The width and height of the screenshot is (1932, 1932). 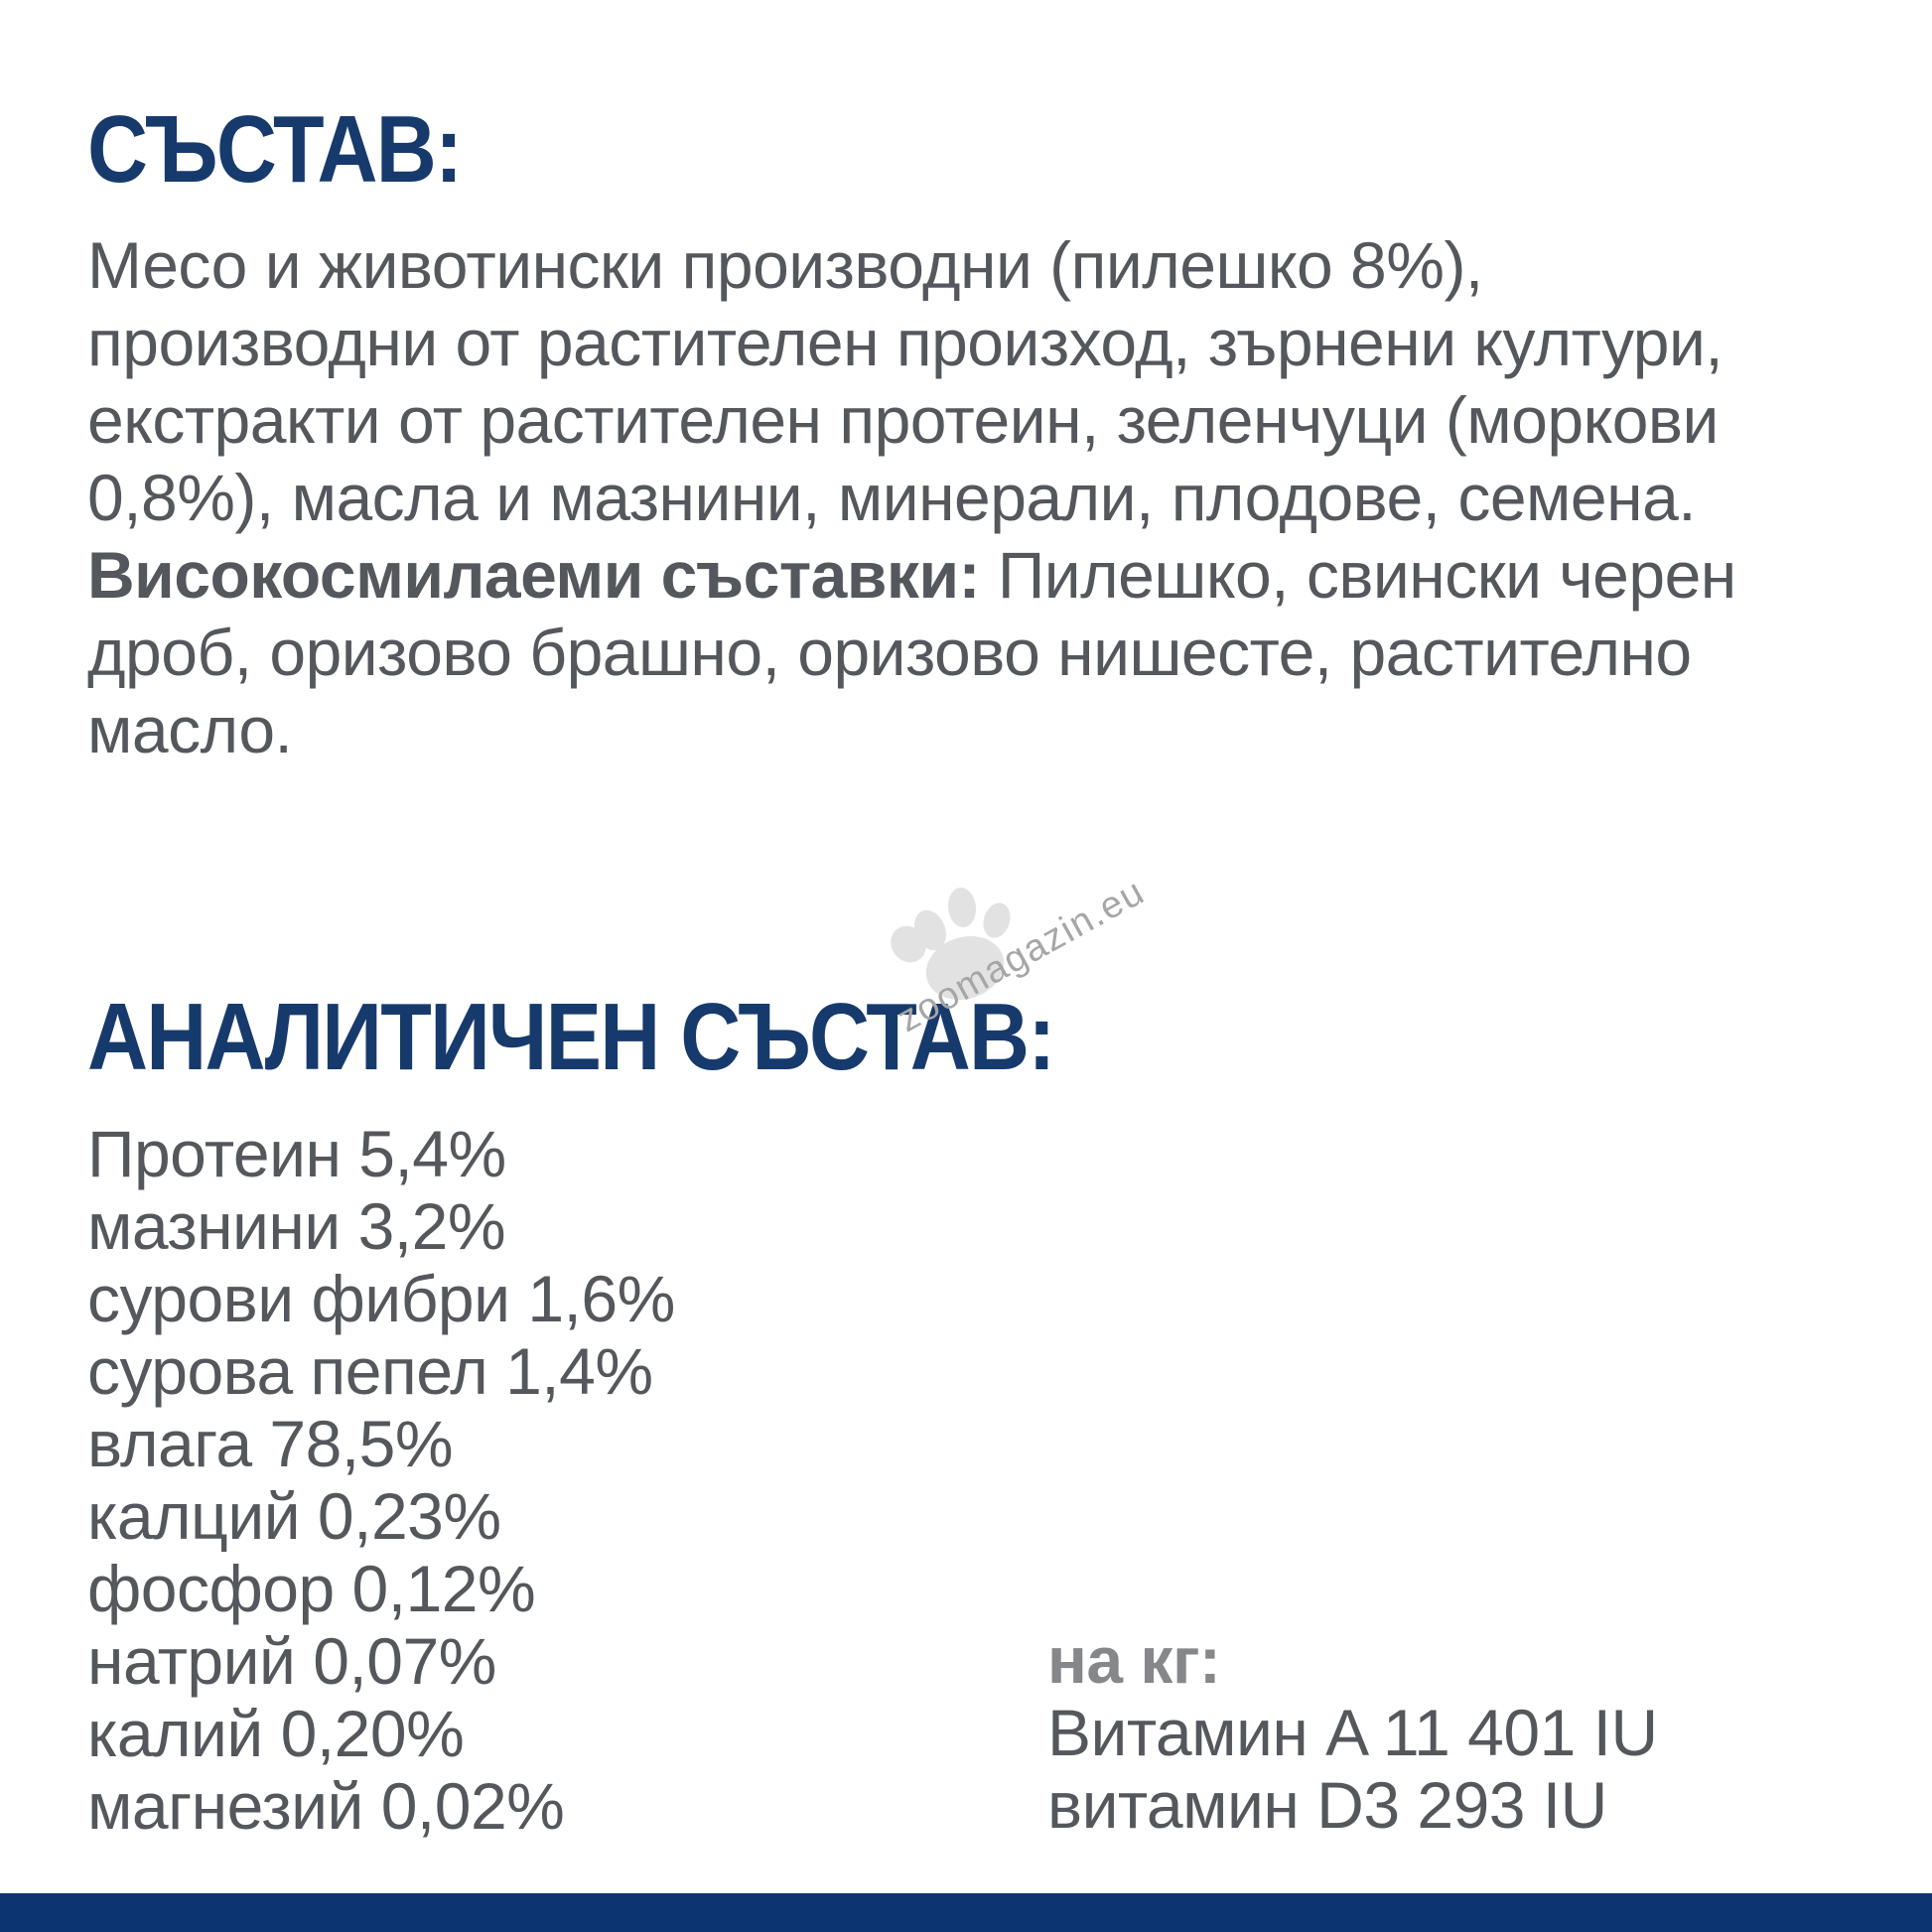 What do you see at coordinates (296, 1154) in the screenshot?
I see `analytical-item: Протеин 5,4%` at bounding box center [296, 1154].